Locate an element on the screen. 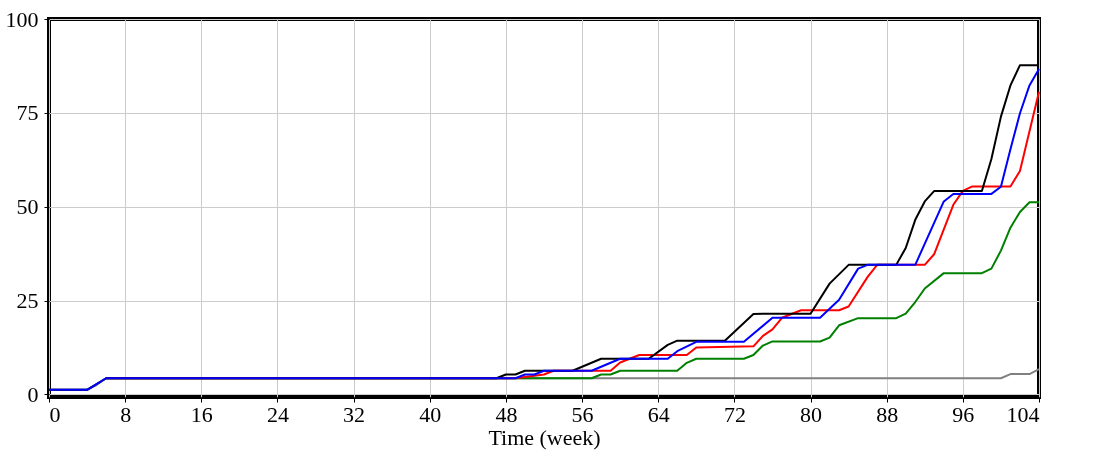 This screenshot has width=1102, height=472. y-tick-label: 50 is located at coordinates (27, 207).